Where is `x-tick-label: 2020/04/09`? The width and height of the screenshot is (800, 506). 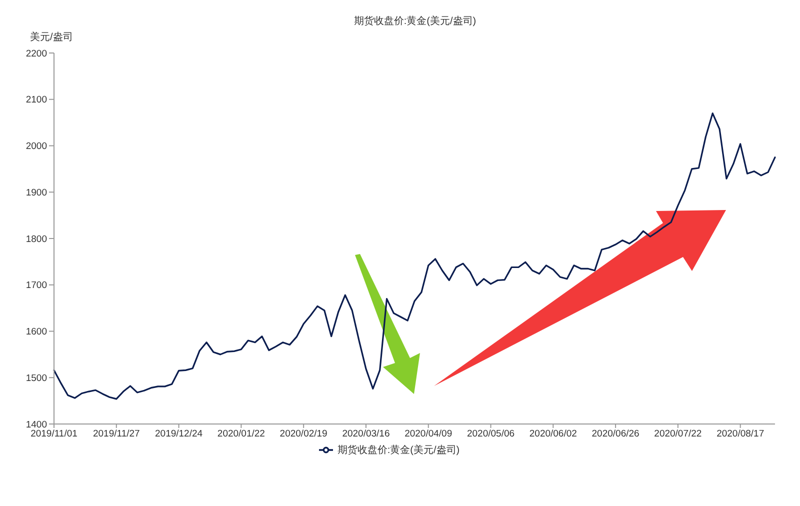
x-tick-label: 2020/04/09 is located at coordinates (428, 434).